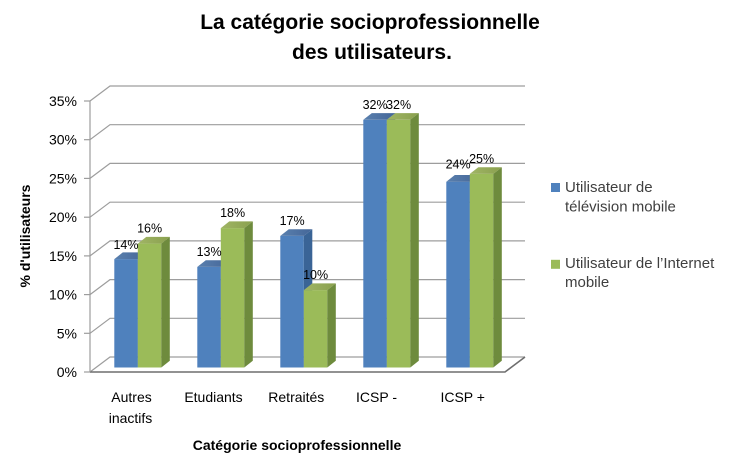 This screenshot has height=476, width=741. Describe the element at coordinates (67, 372) in the screenshot. I see `svg-text: 0%` at that location.